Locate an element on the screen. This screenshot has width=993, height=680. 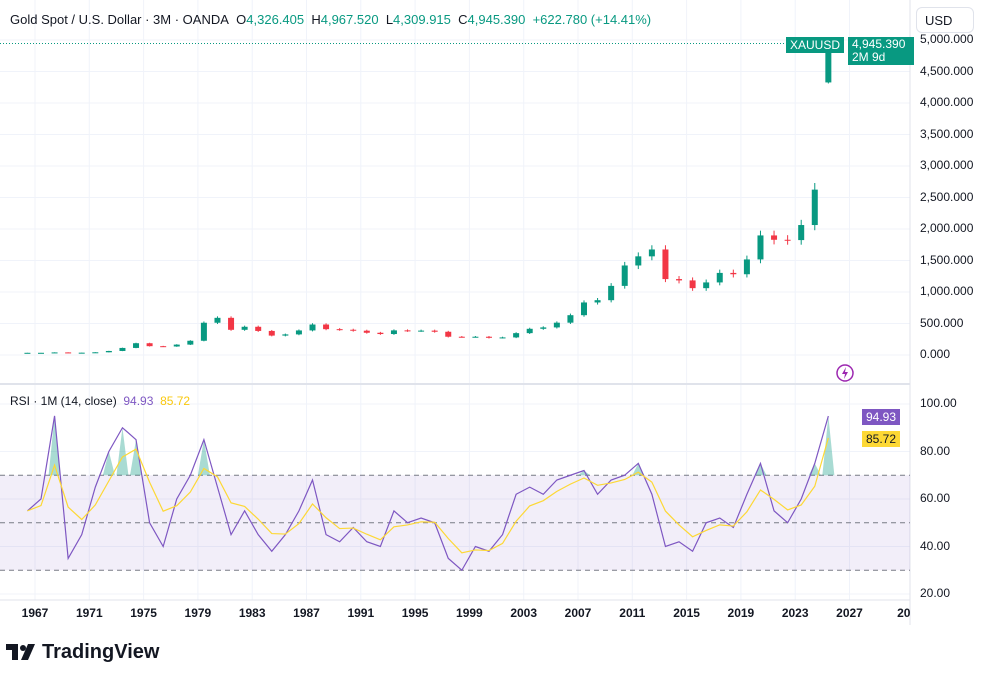
bar-countdown: 2M 9d is located at coordinates (869, 57).